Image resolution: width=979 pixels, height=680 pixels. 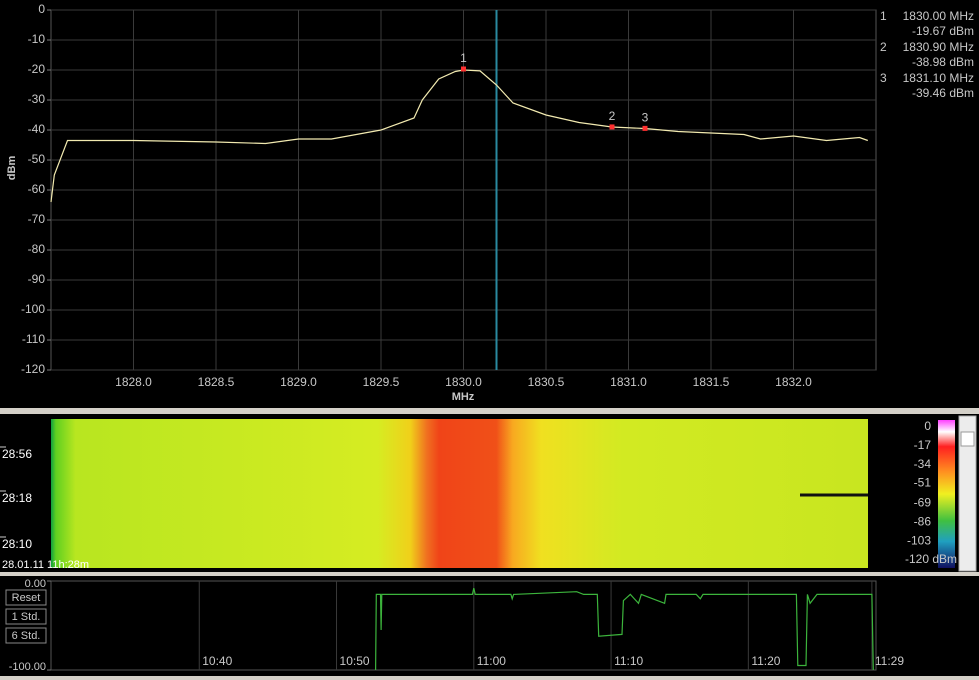 I want to click on y-tick-label: -40, so click(x=37, y=129).